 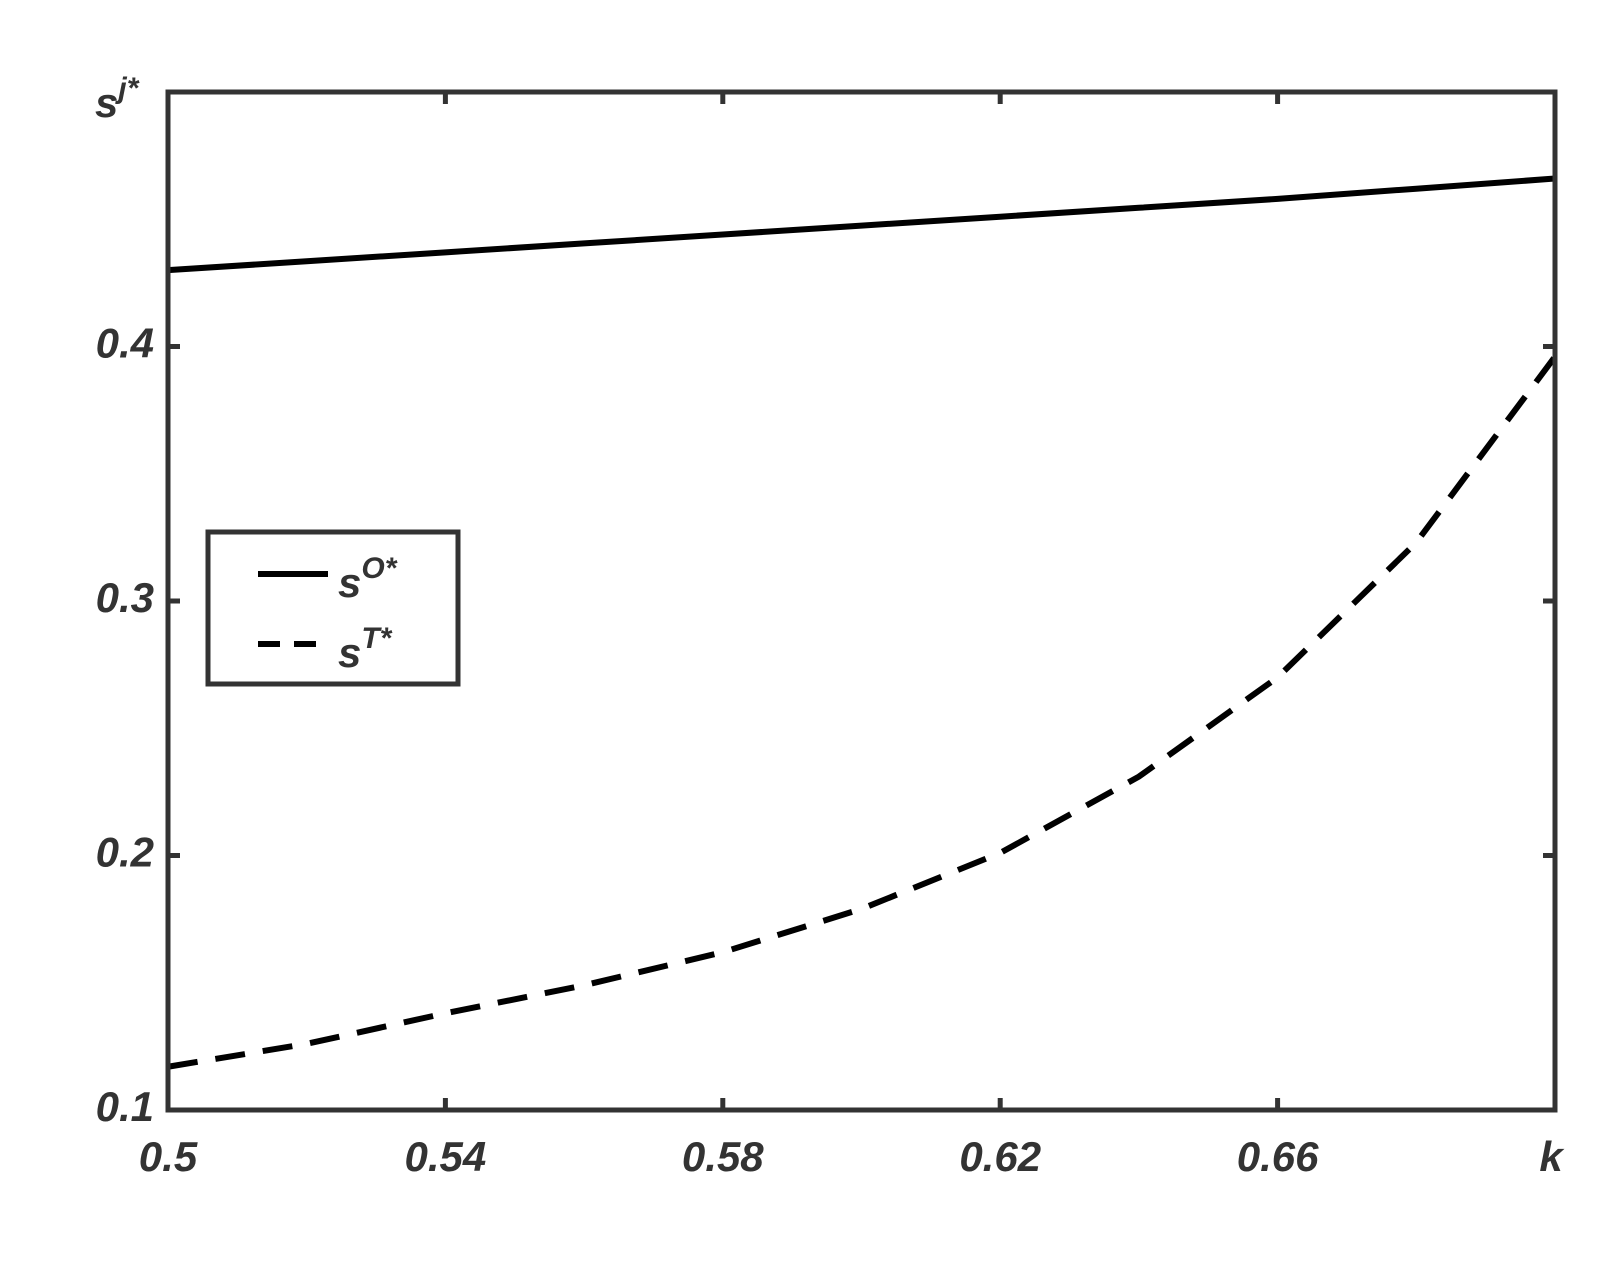 I want to click on x-tick-label: 0.5, so click(x=168, y=1156).